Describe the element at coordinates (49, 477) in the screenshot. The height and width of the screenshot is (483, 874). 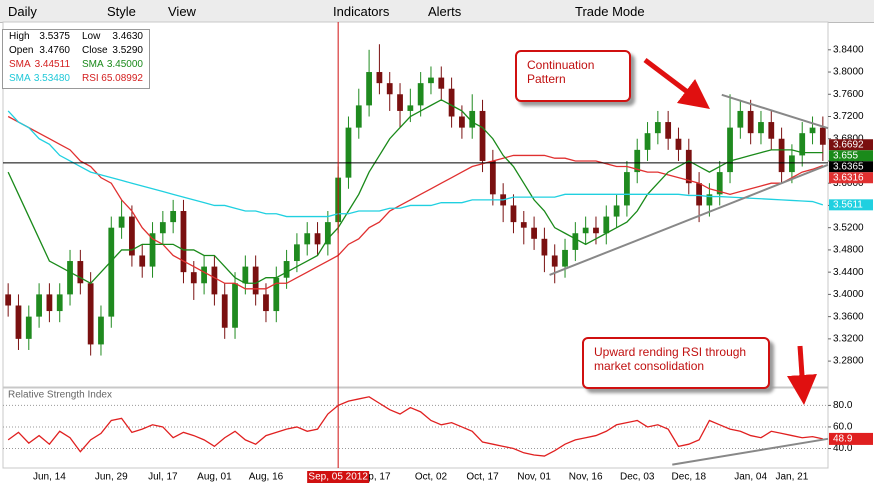
I see `x-tick-label: Jun, 14` at that location.